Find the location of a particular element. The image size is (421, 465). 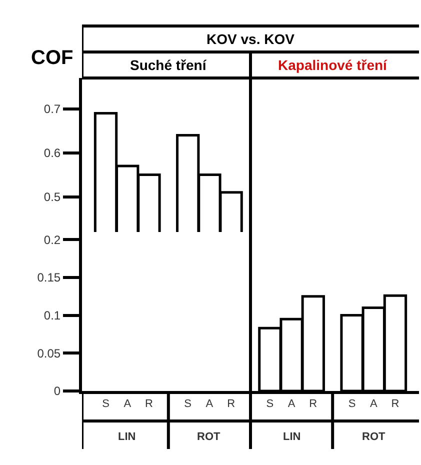

text: Kapalinové tření is located at coordinates (333, 65).